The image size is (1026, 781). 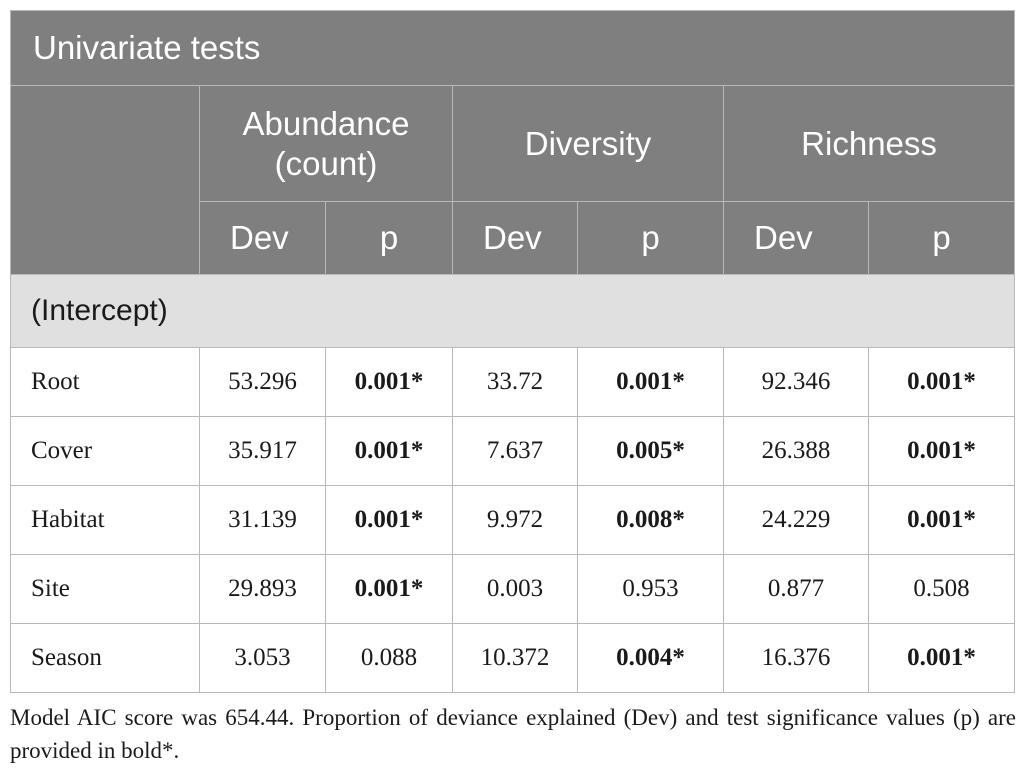 What do you see at coordinates (105, 382) in the screenshot?
I see `row-label: Root` at bounding box center [105, 382].